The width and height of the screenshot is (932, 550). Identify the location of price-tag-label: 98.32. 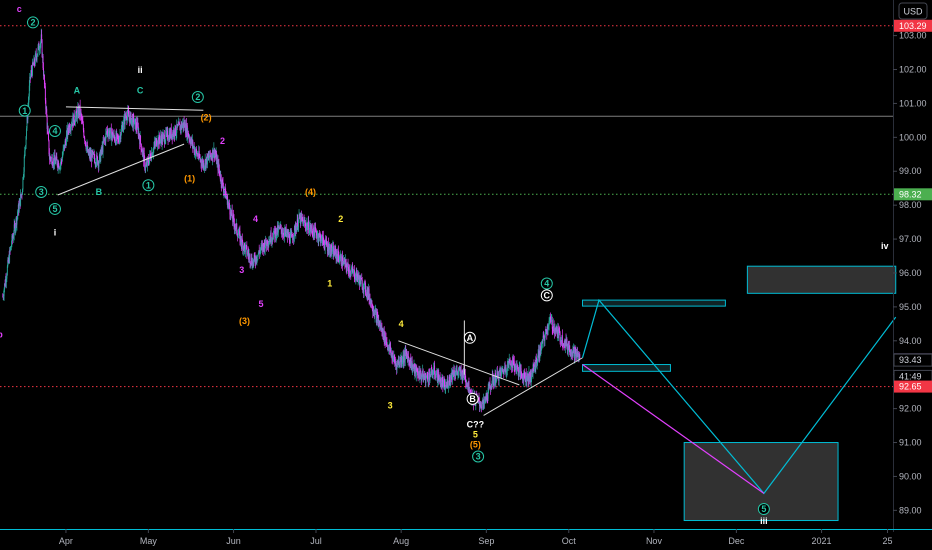
(910, 194).